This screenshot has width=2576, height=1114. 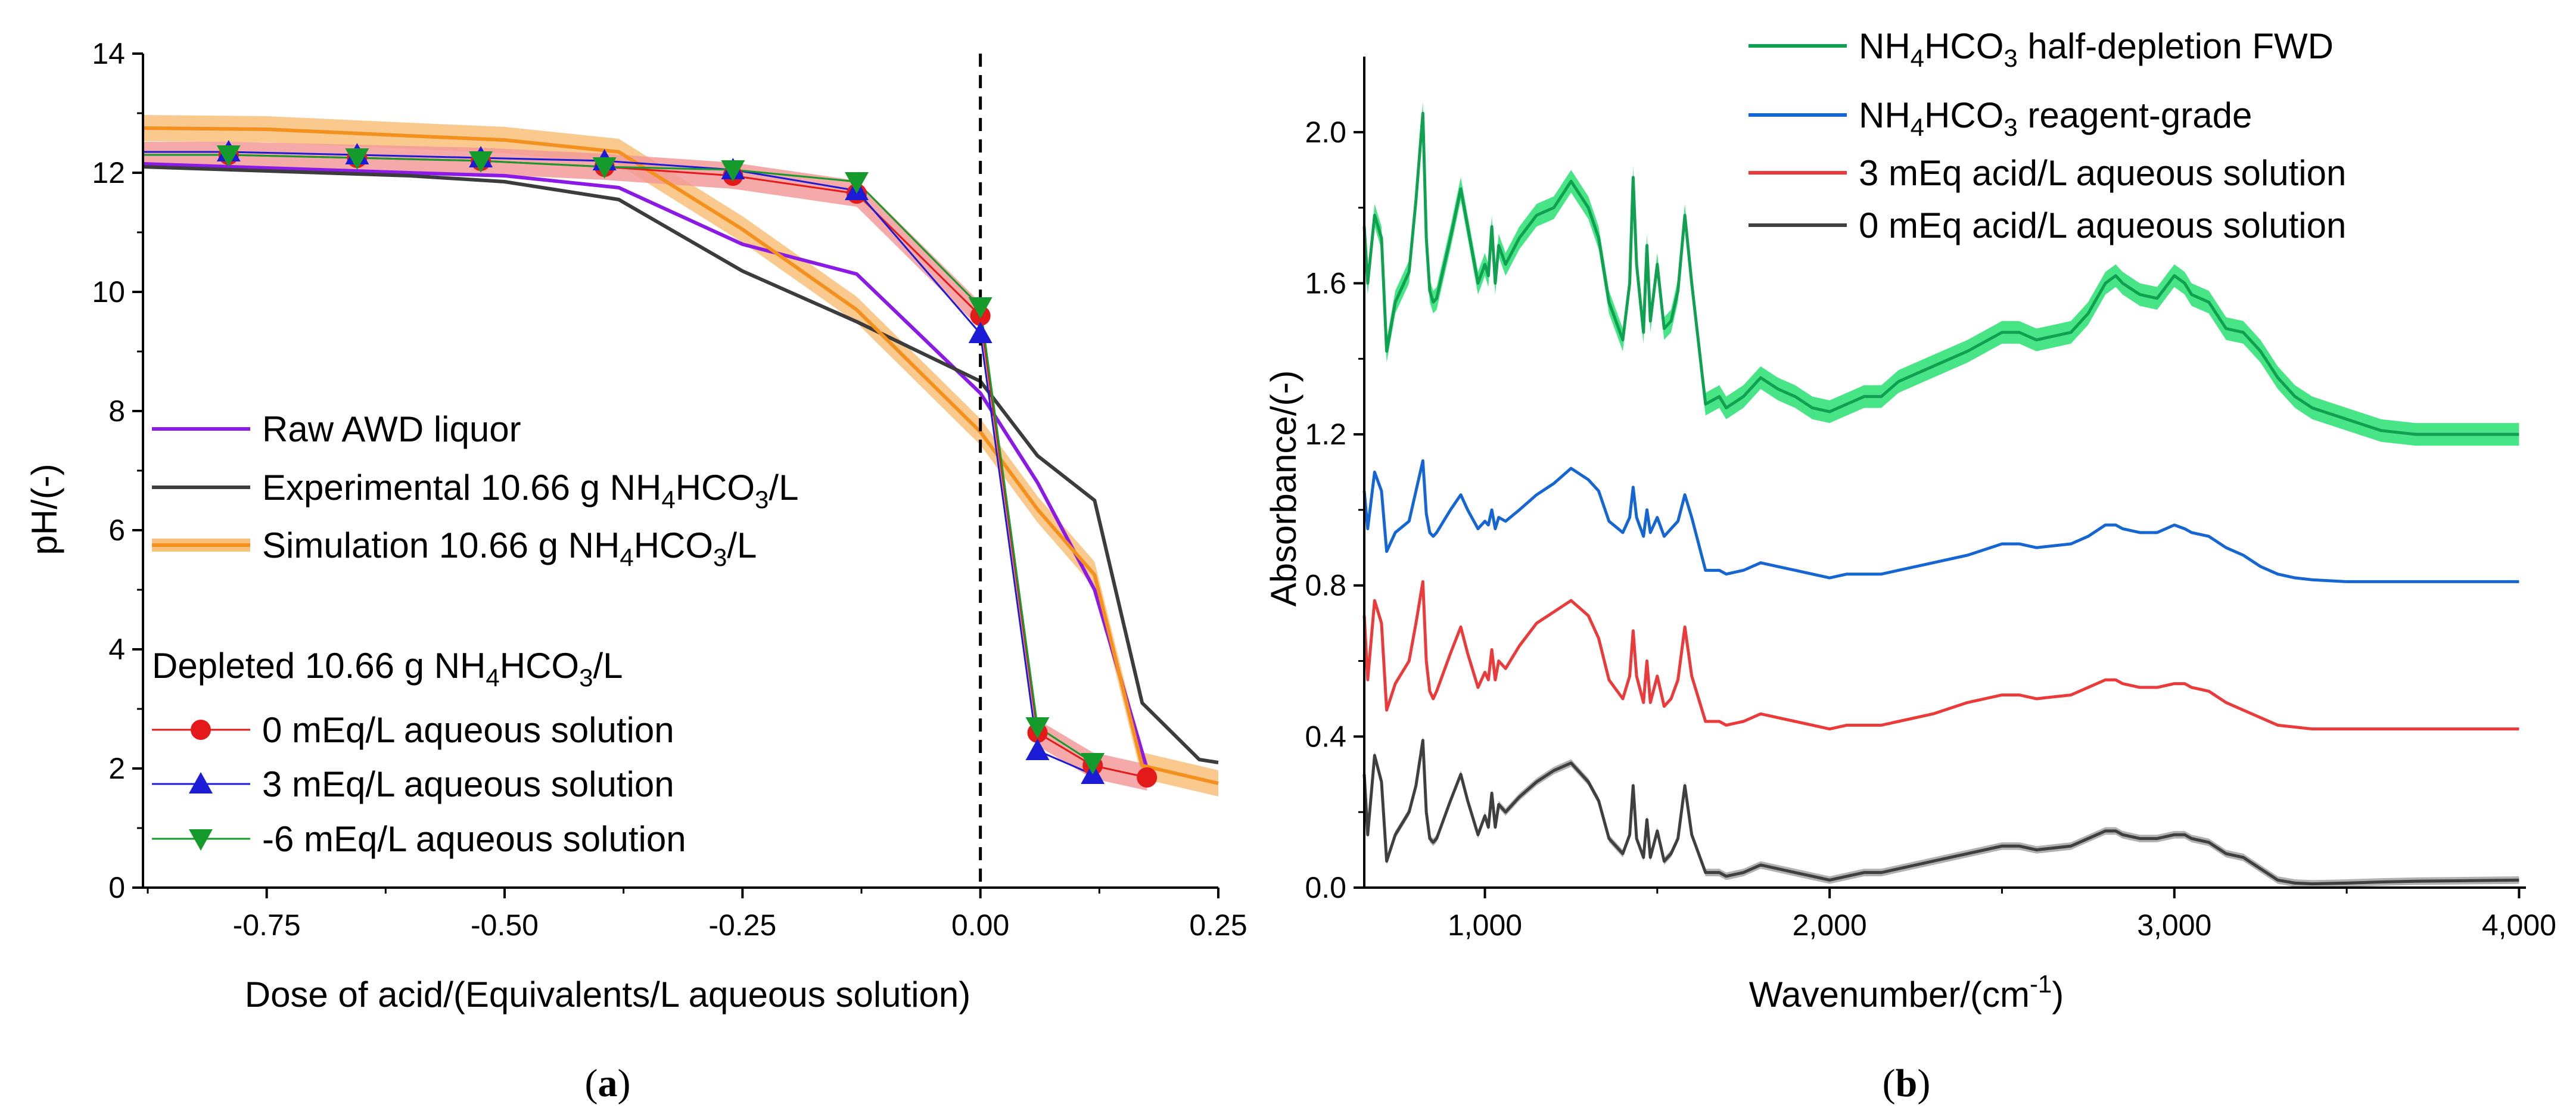 I want to click on b-legend-rg-label: NH4HCO3 reagent-grade, so click(x=2055, y=118).